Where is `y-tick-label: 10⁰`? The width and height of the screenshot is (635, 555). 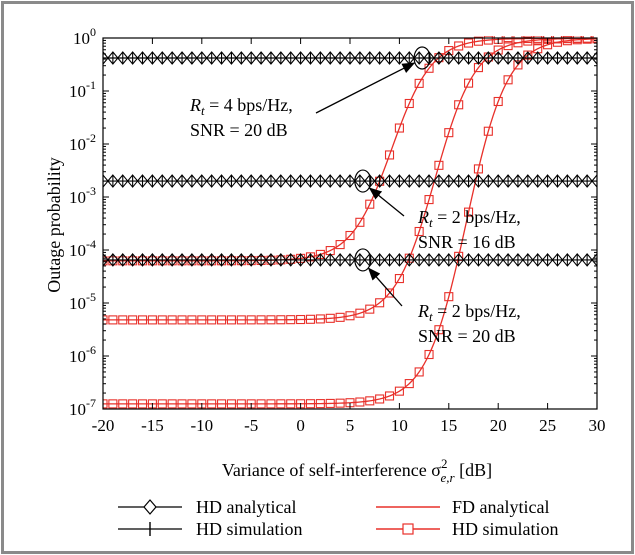
y-tick-label: 10⁰ is located at coordinates (84, 36).